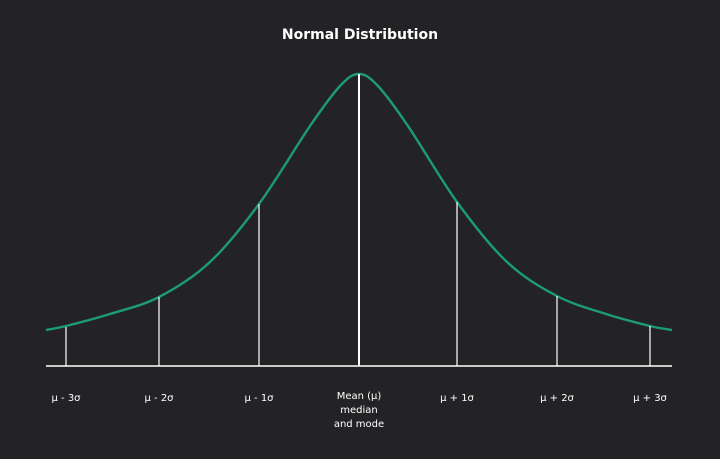 The height and width of the screenshot is (459, 720). I want to click on sigma-label: μ - 2σ, so click(159, 398).